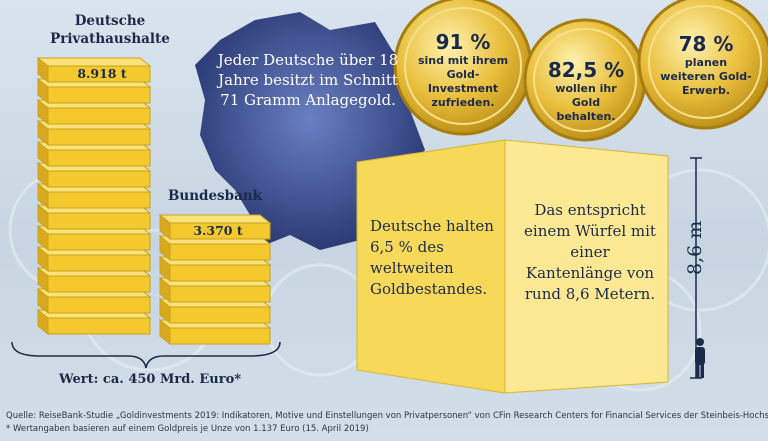  Describe the element at coordinates (695, 247) in the screenshot. I see `cube-measure: 8,6 m` at that location.